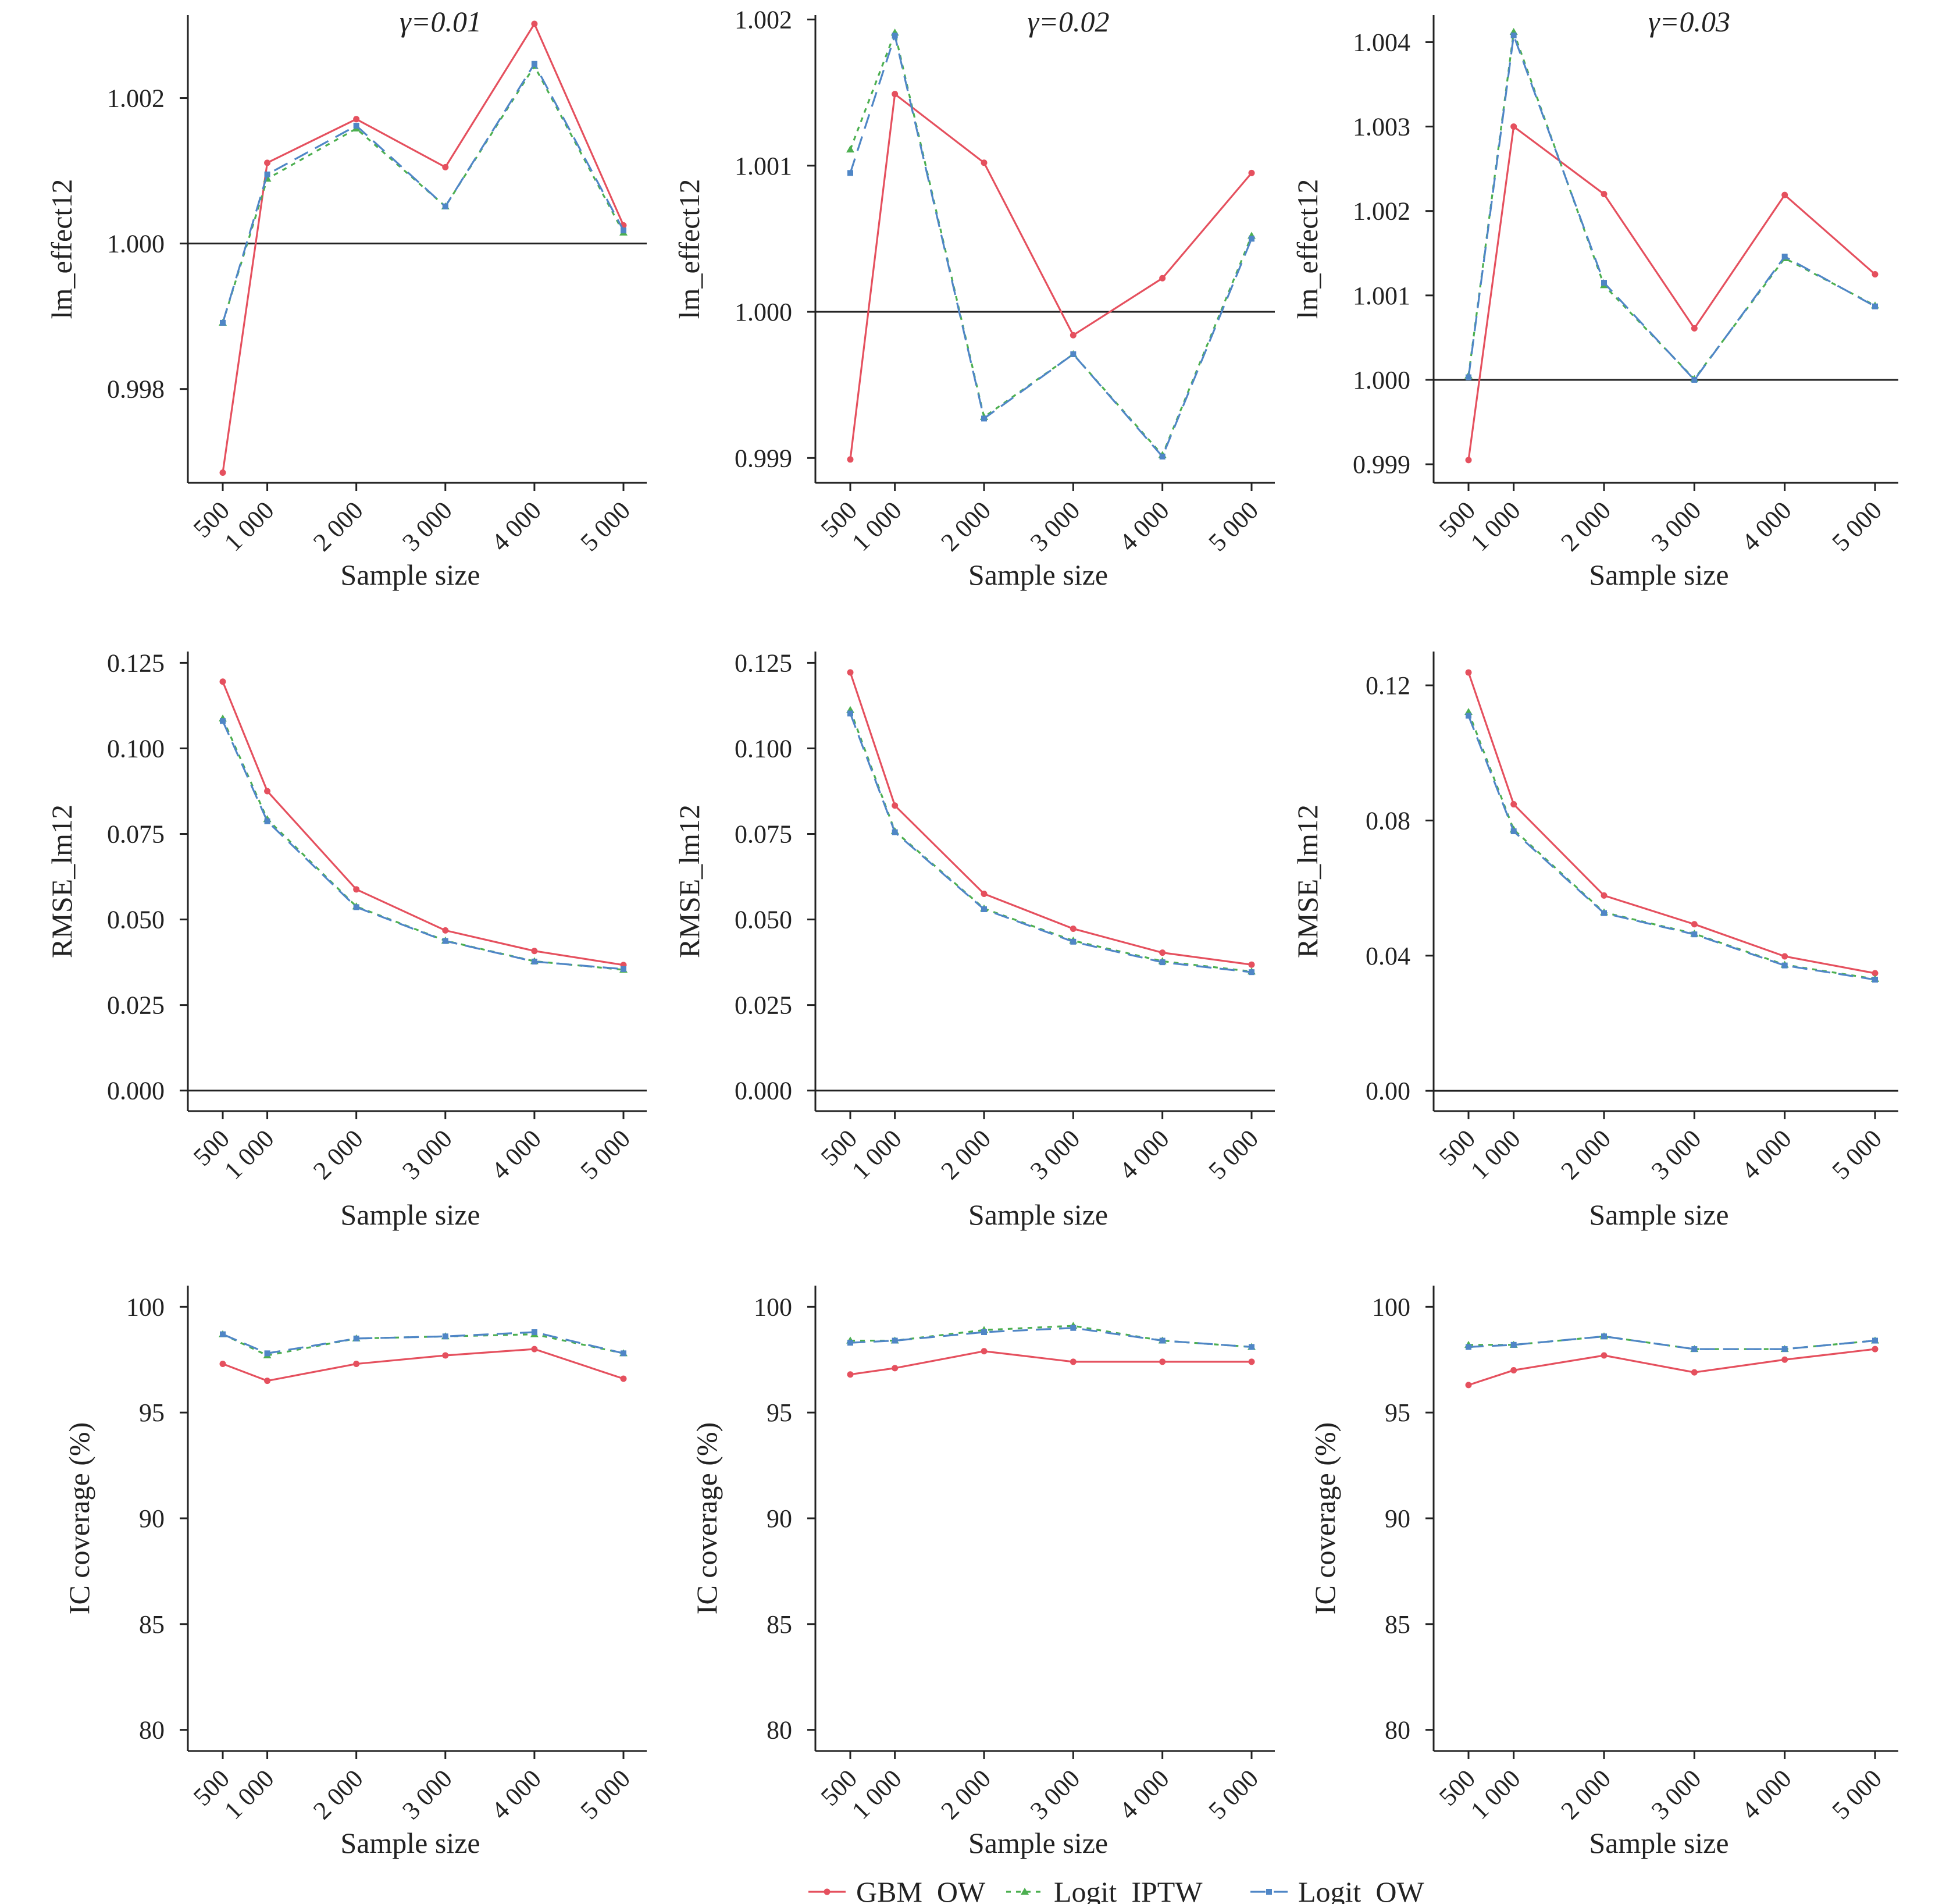 Image resolution: width=1946 pixels, height=1904 pixels. Describe the element at coordinates (145, 1307) in the screenshot. I see `y-tick-label: 100` at that location.